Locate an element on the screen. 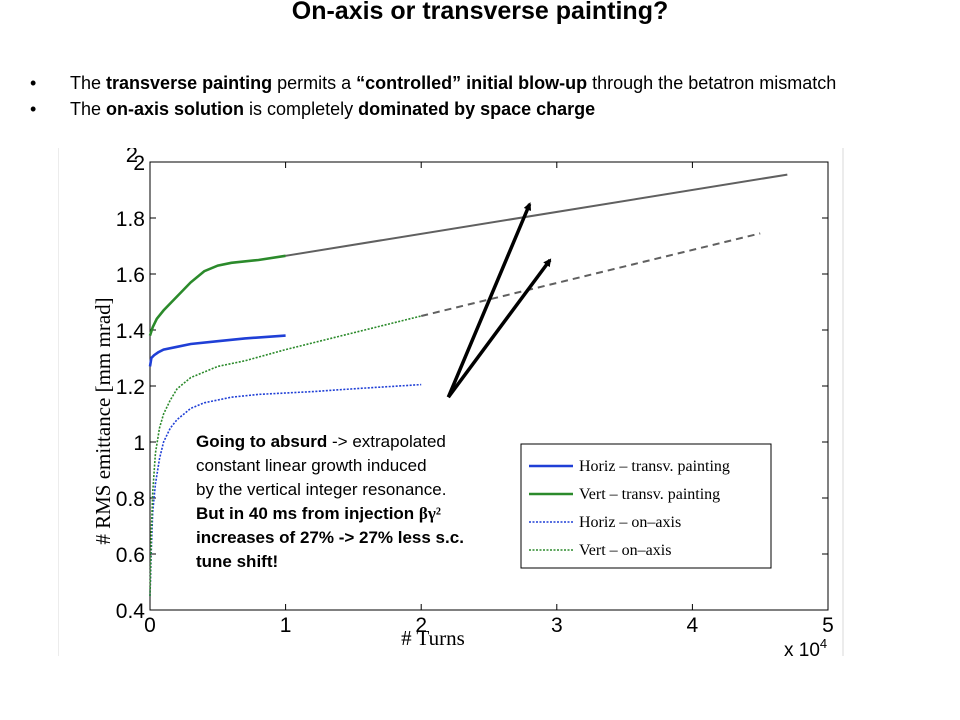 The height and width of the screenshot is (720, 960). annotation-bold-4: But in 40 ms from injection is located at coordinates (307, 513).